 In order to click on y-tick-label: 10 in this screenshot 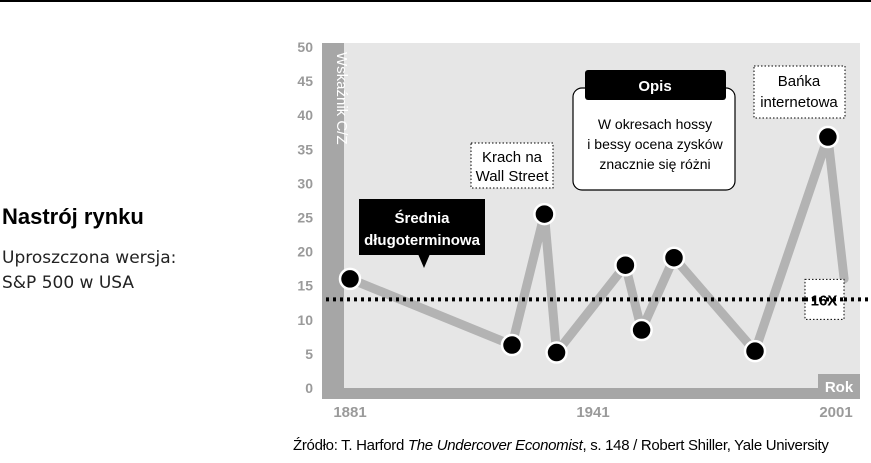, I will do `click(305, 320)`.